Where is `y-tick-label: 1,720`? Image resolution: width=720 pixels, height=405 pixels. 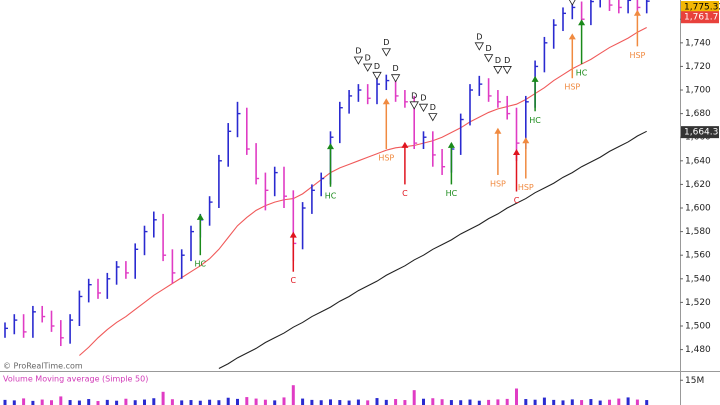
y-tick-label: 1,720 is located at coordinates (698, 67).